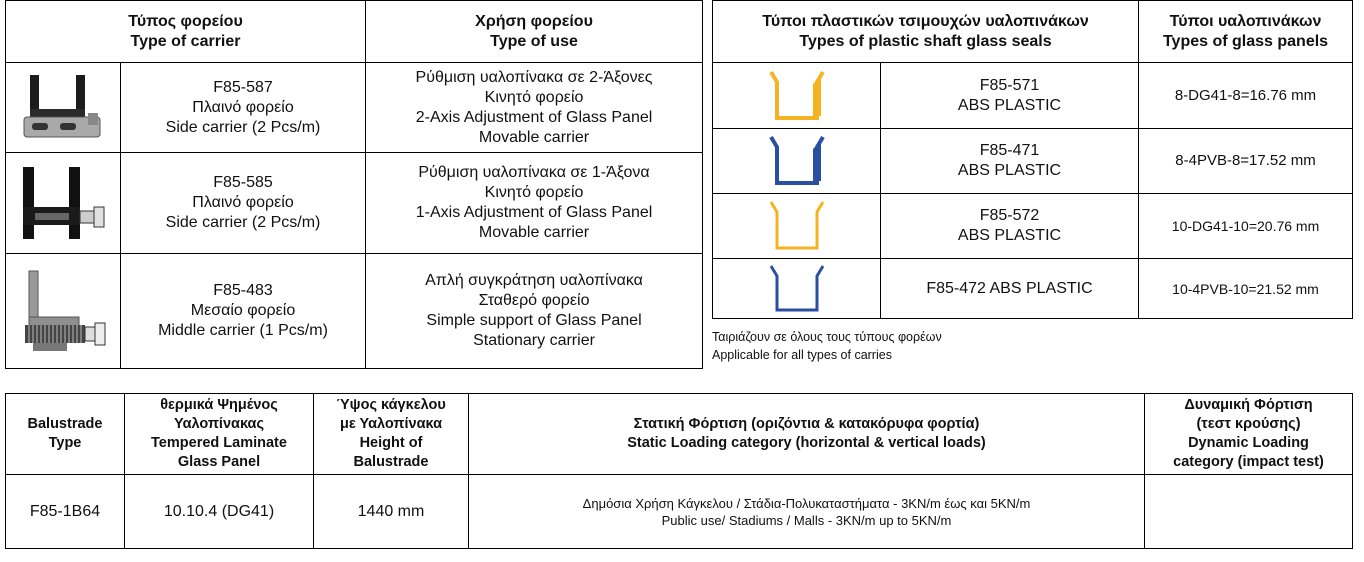 This screenshot has height=562, width=1364. I want to click on cell: 1440 mm, so click(391, 511).